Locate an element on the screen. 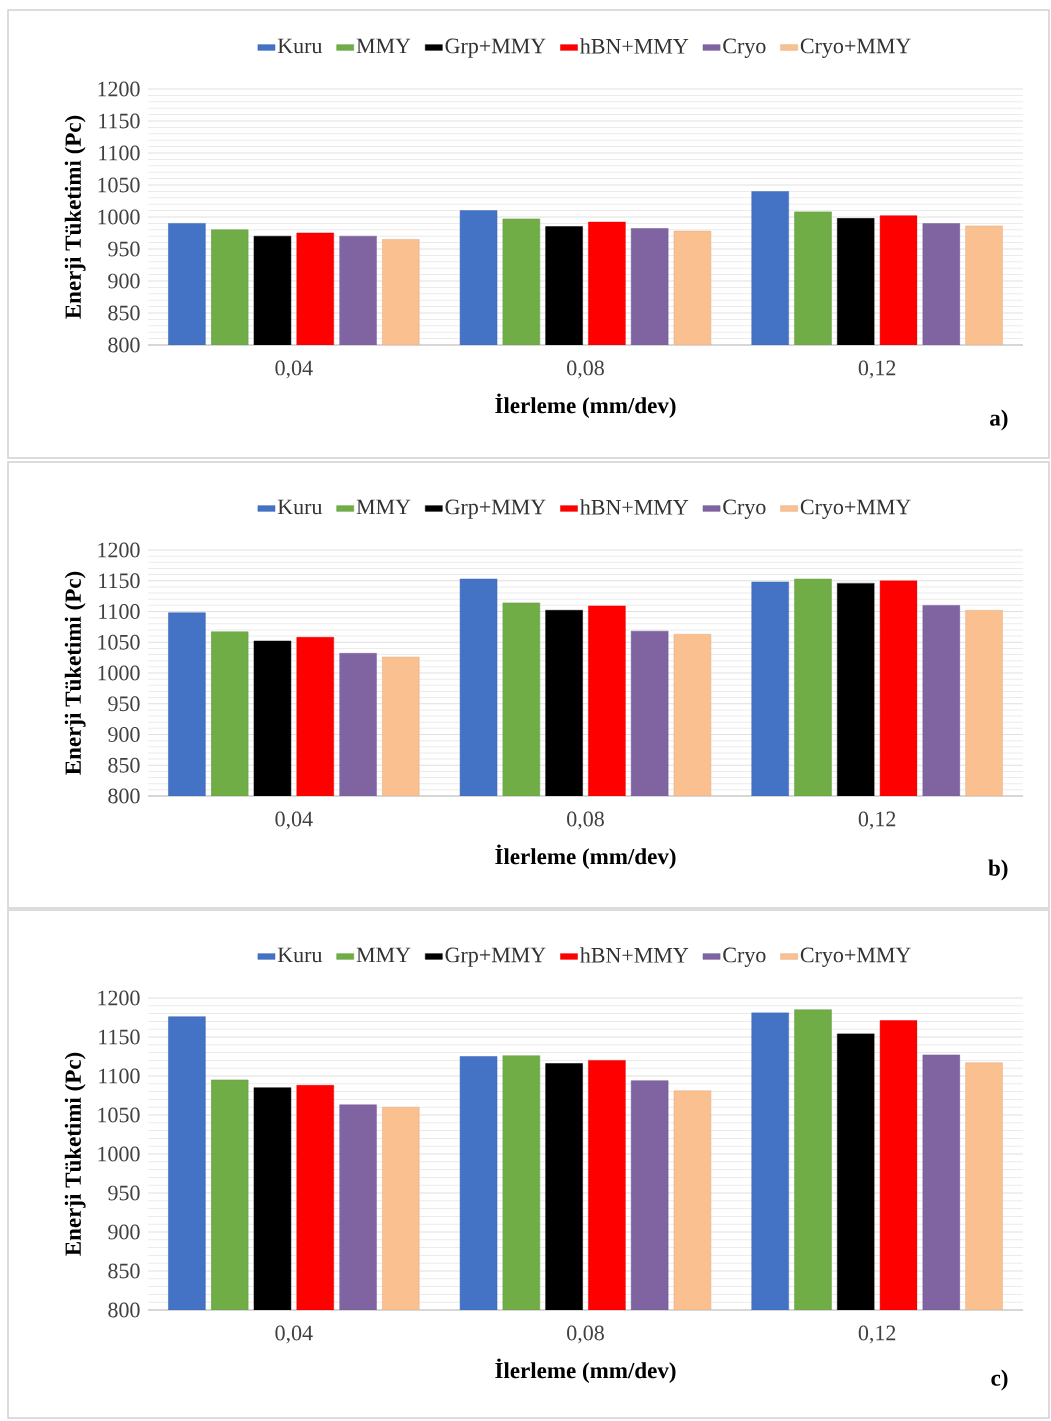 Image resolution: width=1051 pixels, height=1421 pixels. text: b) is located at coordinates (998, 870).